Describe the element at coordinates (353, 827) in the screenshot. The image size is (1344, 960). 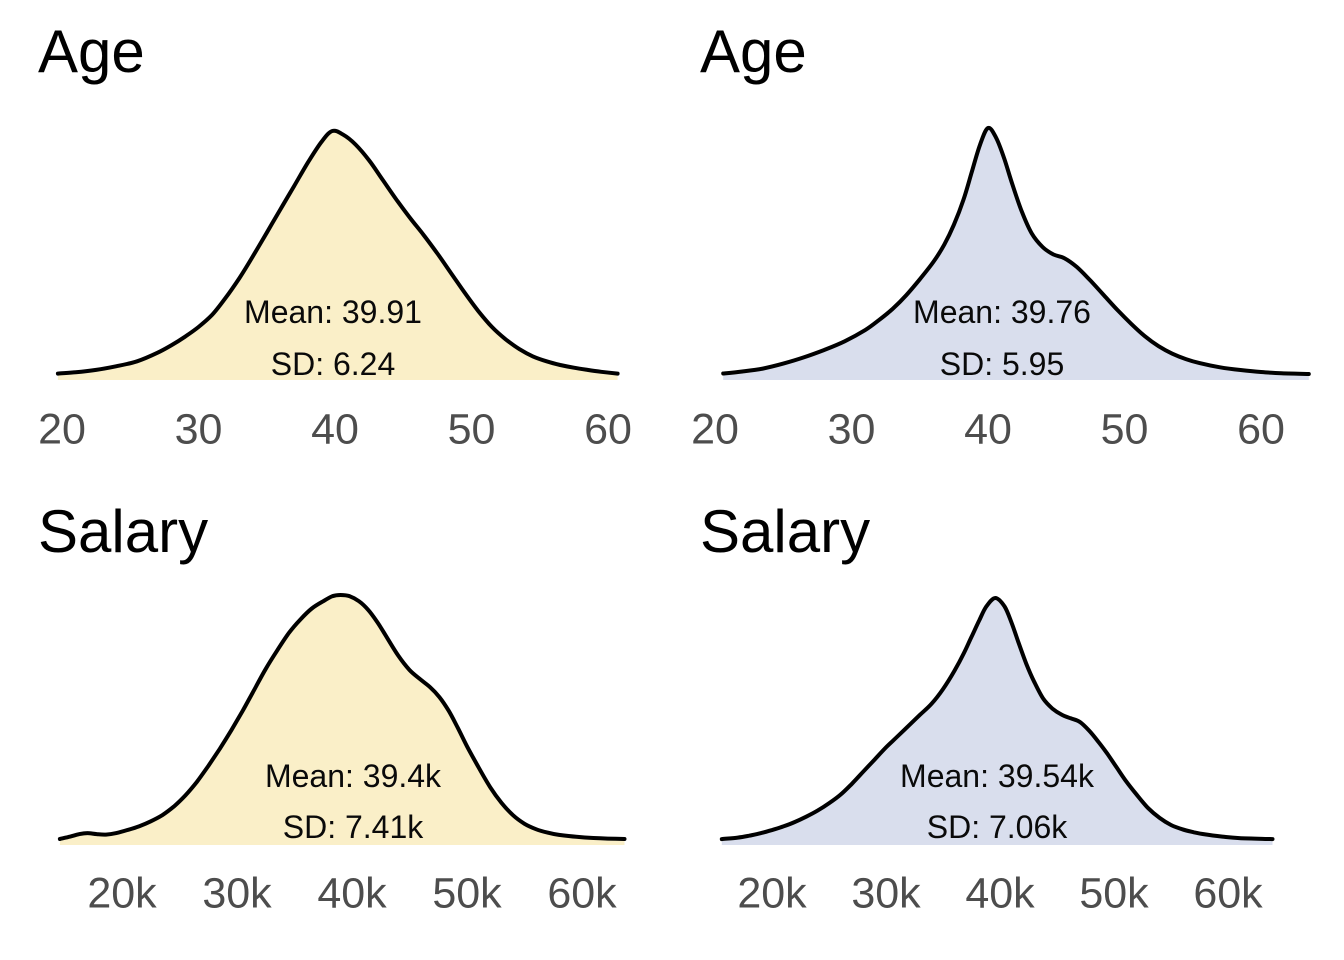
I see `sd-annotation: SD: 7.41k` at that location.